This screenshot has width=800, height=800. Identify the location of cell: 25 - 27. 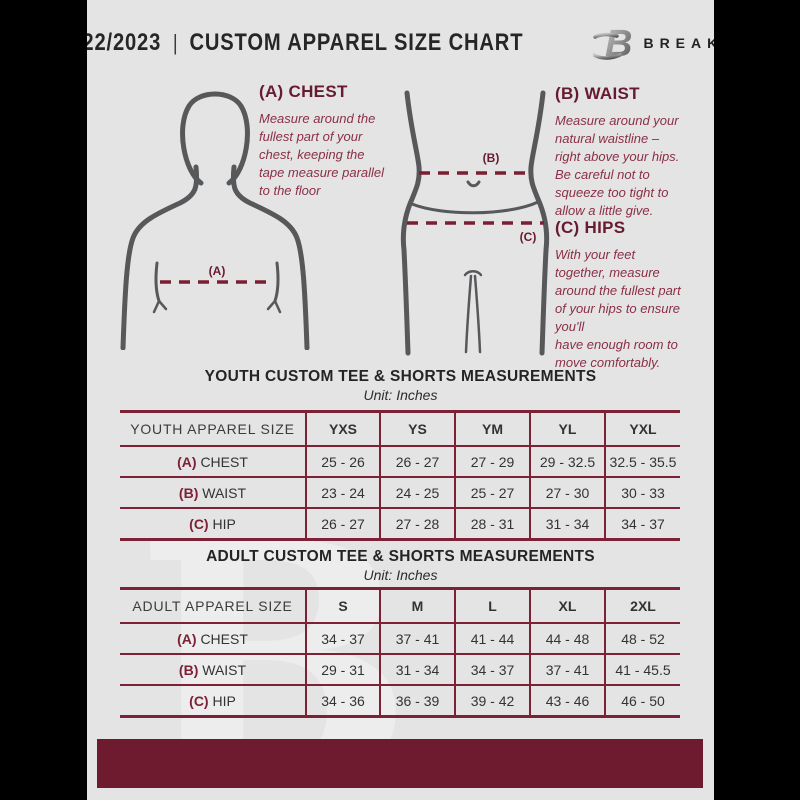
(492, 492).